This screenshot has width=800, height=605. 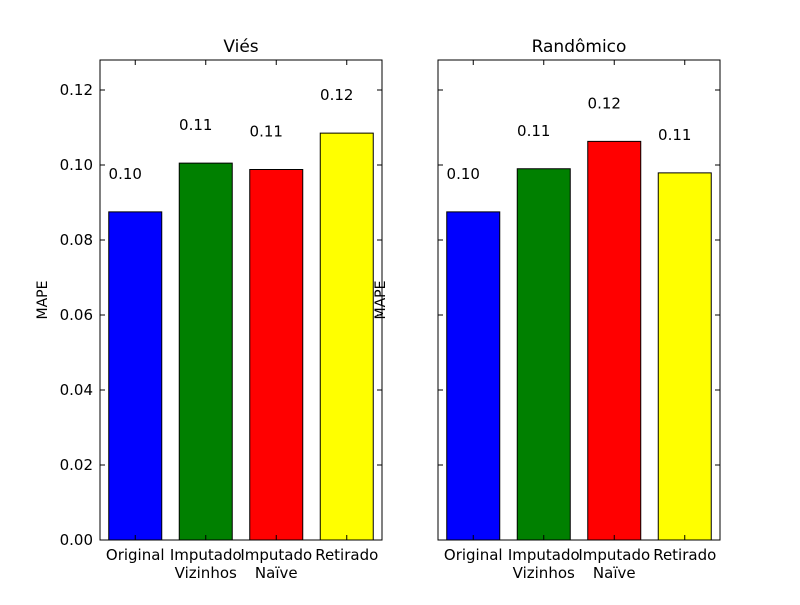 I want to click on y-tick-label: 0.00, so click(x=76, y=540).